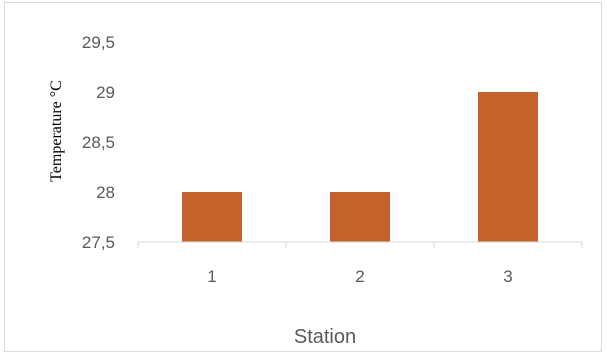 The height and width of the screenshot is (356, 607). I want to click on x-tick-label: 3, so click(507, 276).